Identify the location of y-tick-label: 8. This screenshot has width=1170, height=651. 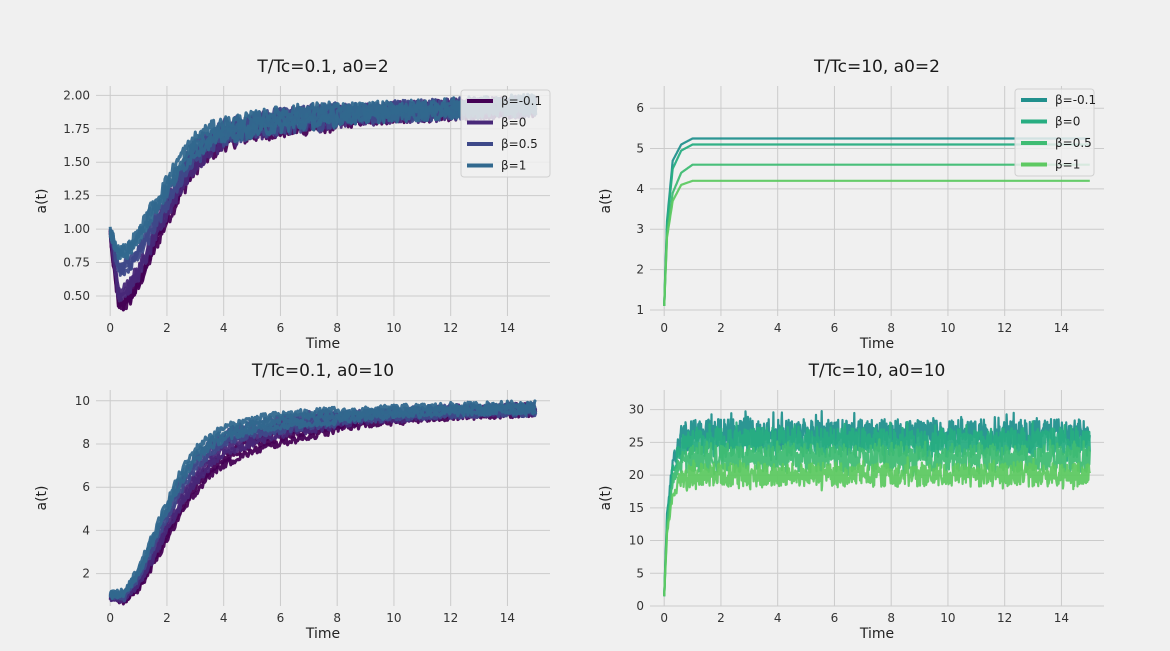
(86, 444).